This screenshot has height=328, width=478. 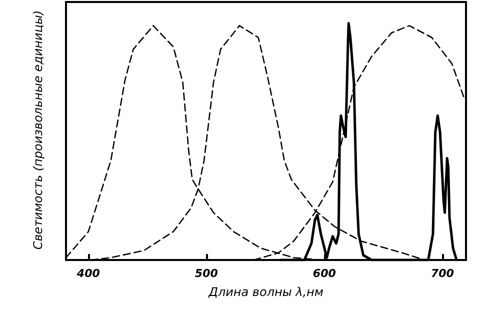 I want to click on y-axis-title: Светимость (произвольные единицы), so click(x=38, y=130).